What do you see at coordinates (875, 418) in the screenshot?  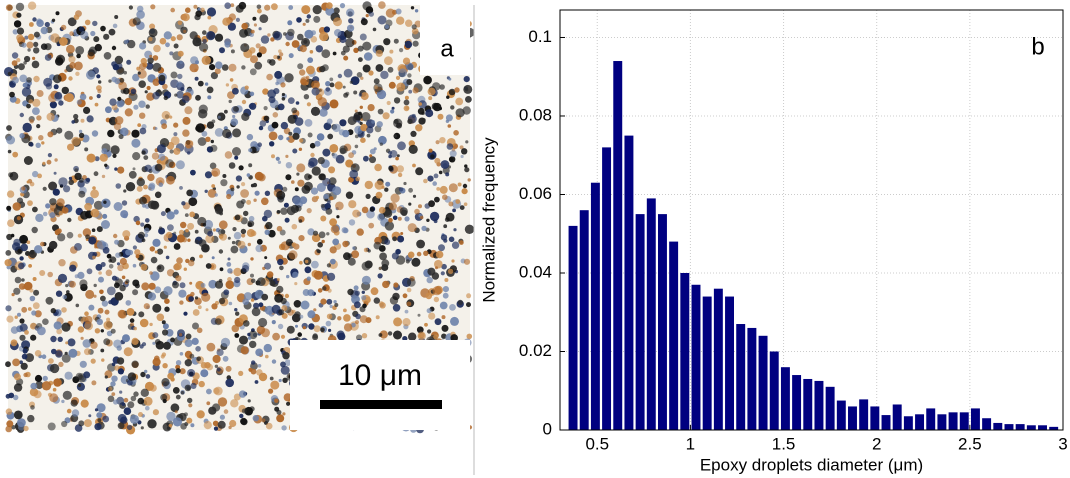 I see `bar` at bounding box center [875, 418].